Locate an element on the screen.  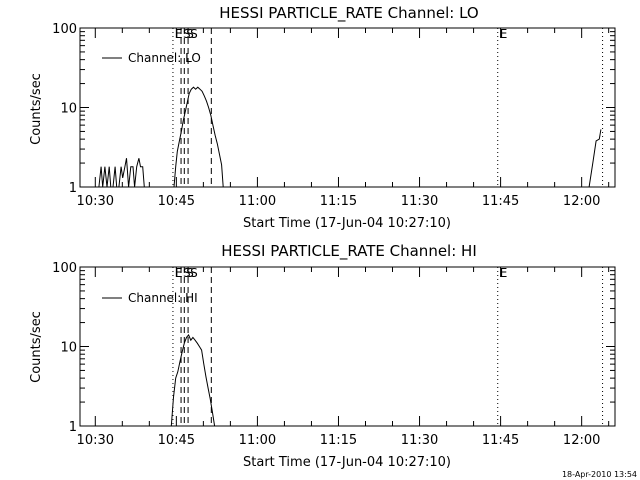
legend-hi: Channel: HI is located at coordinates (150, 298).